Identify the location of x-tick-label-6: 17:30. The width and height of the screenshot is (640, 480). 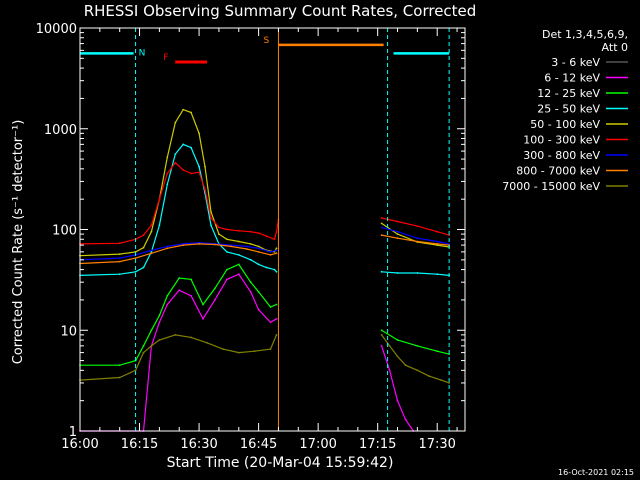
(436, 444).